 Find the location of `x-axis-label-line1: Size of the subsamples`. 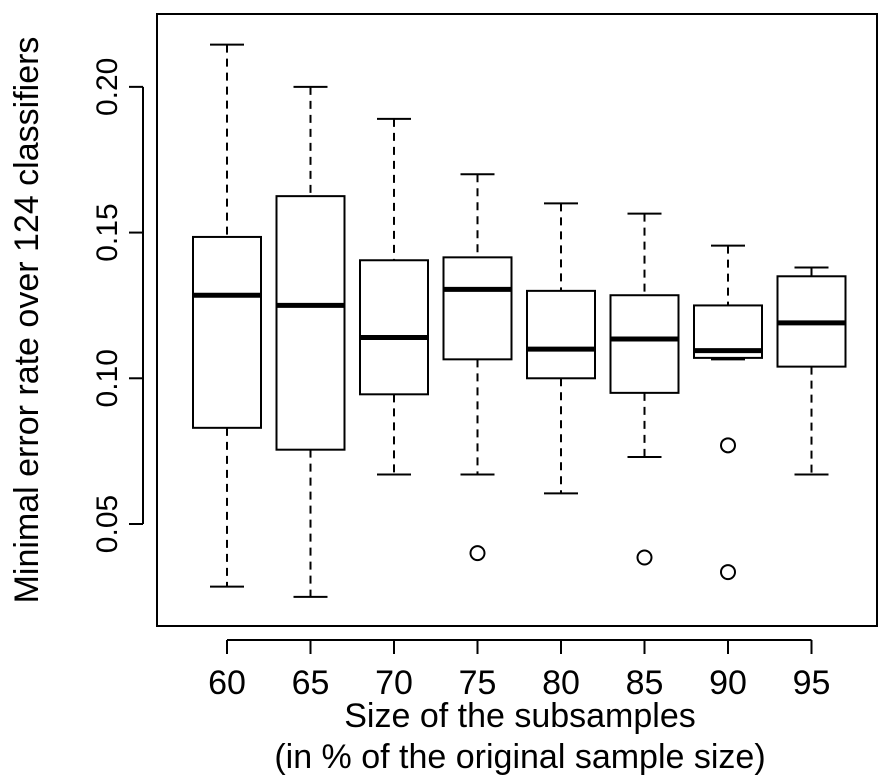

x-axis-label-line1: Size of the subsamples is located at coordinates (520, 716).